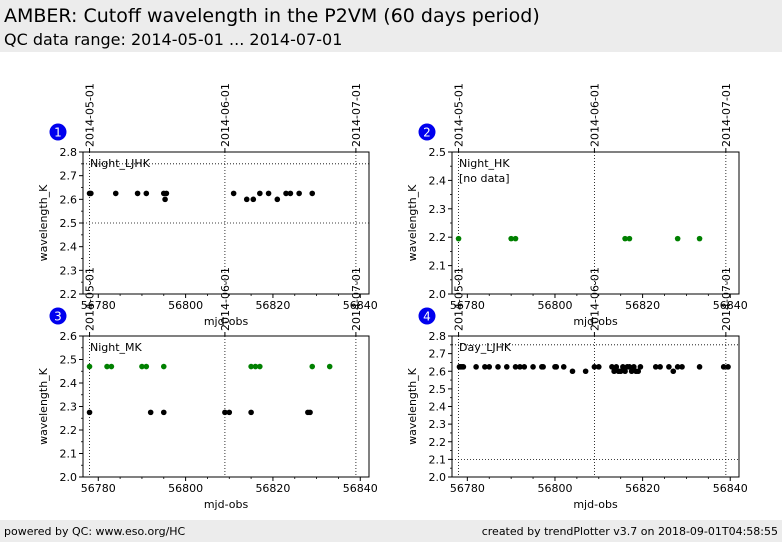 This screenshot has height=542, width=782. Describe the element at coordinates (120, 163) in the screenshot. I see `panel-label: Night_LJHK` at that location.